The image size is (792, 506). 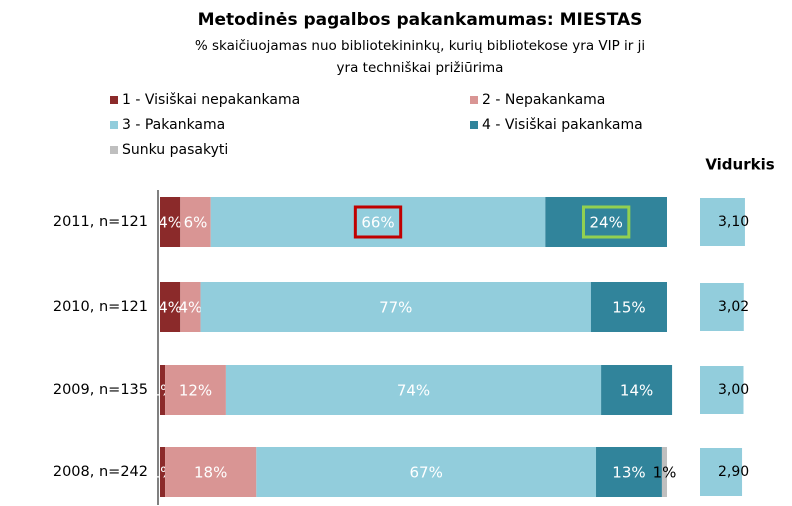 I want to click on chart-subtitle: yra techniškai prižiūrima, so click(x=420, y=68).